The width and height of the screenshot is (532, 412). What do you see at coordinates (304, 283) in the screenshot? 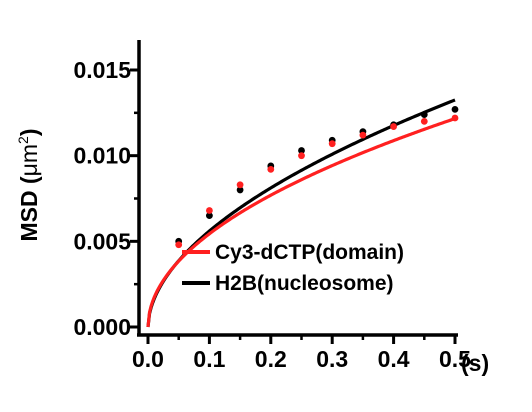
I see `legend-label: H2B(nucleosome)` at bounding box center [304, 283].